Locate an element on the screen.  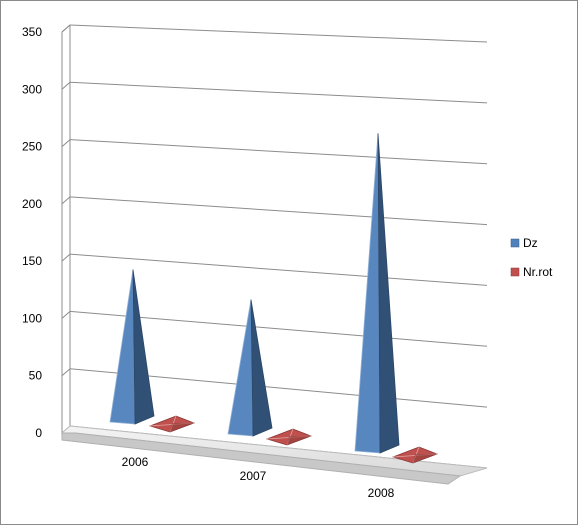
y-tick-label: 100 is located at coordinates (32, 318).